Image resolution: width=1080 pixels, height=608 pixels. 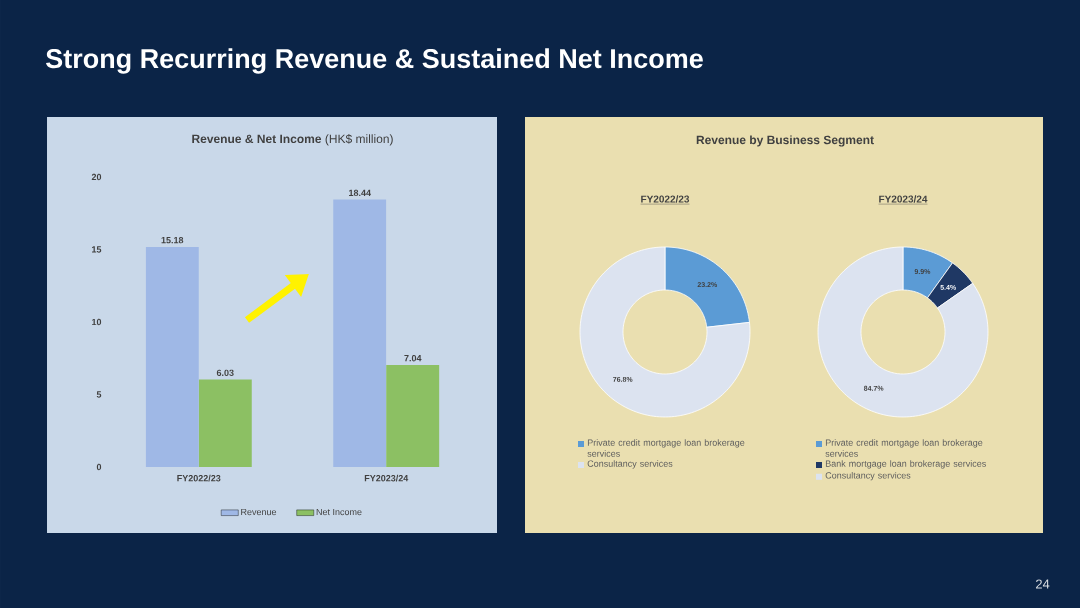 What do you see at coordinates (99, 394) in the screenshot?
I see `y-tick-label: 5` at bounding box center [99, 394].